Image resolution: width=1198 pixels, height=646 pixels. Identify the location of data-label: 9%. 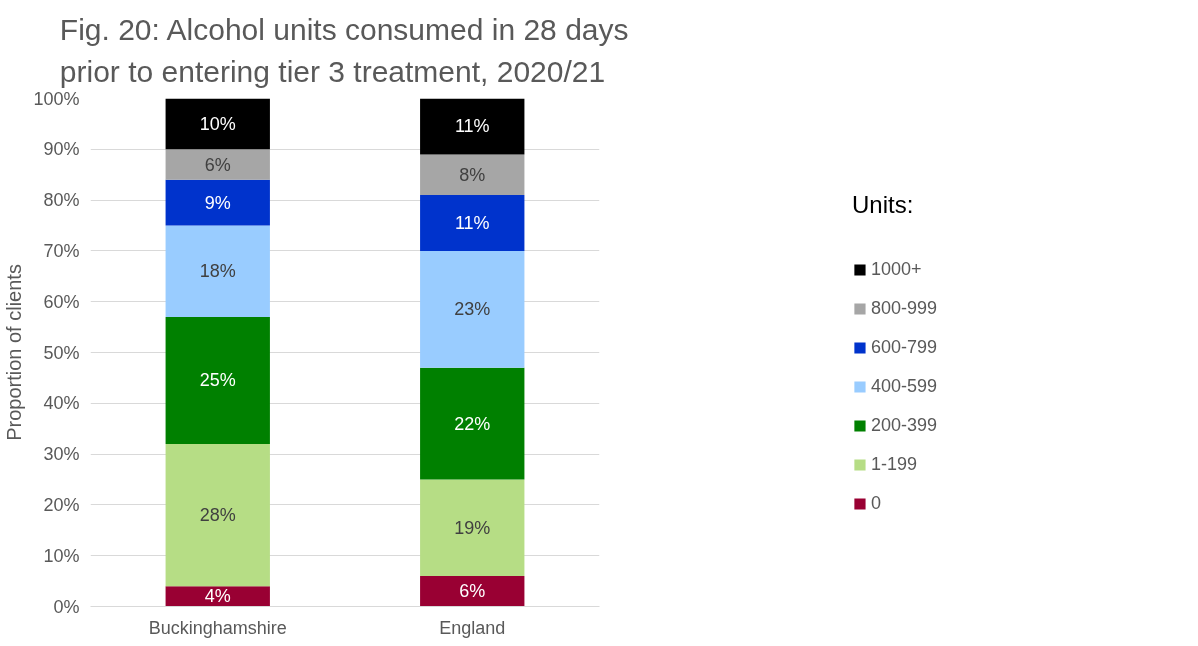
(217, 202).